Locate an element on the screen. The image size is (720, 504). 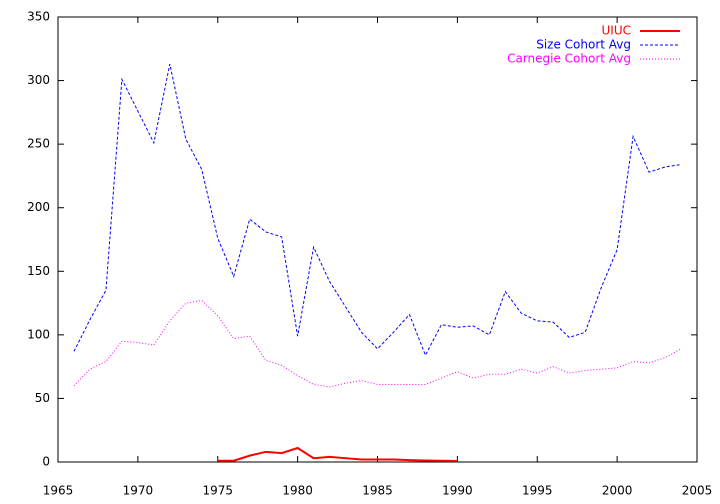
legend-label: UIUC is located at coordinates (616, 31).